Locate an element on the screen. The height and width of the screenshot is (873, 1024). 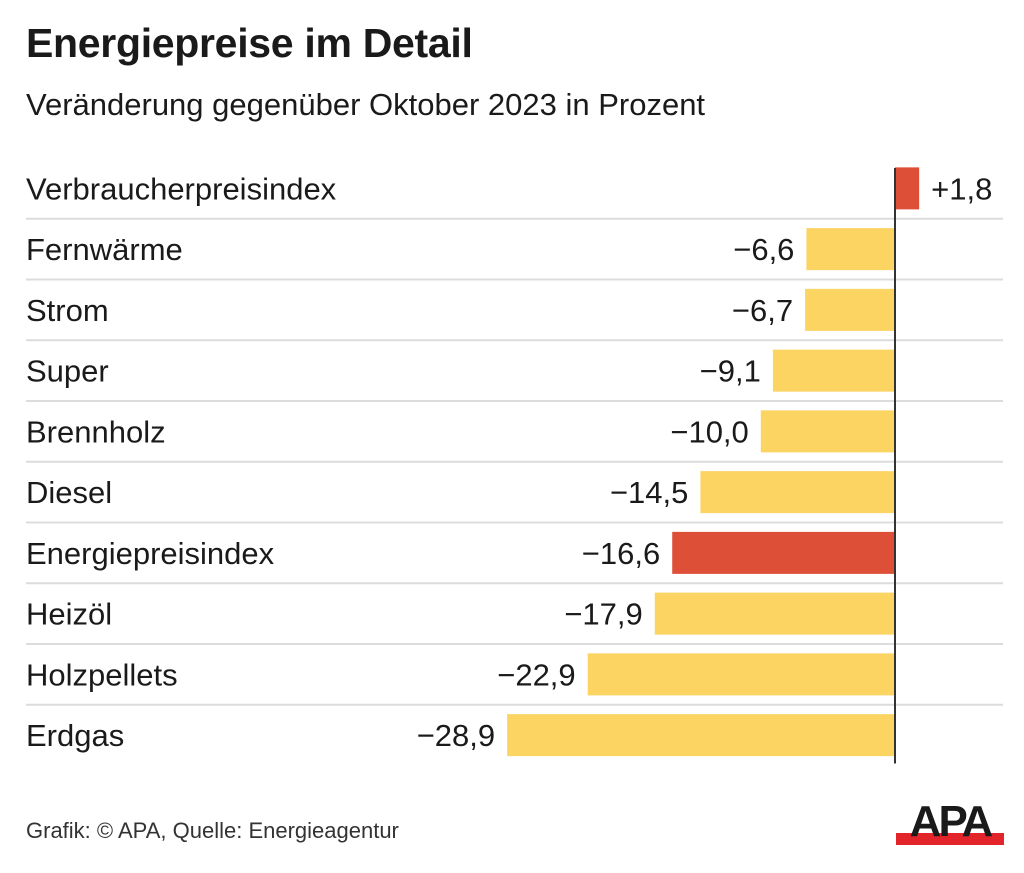
value-label: +1,8 is located at coordinates (961, 188).